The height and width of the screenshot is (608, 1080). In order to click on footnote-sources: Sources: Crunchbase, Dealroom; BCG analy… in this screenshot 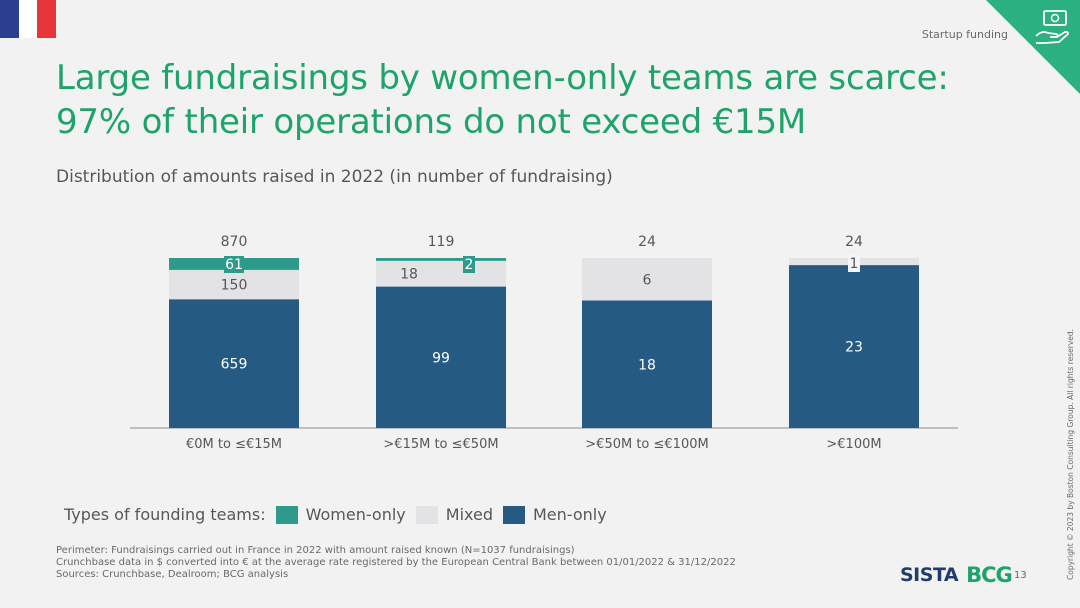, I will do `click(172, 574)`.